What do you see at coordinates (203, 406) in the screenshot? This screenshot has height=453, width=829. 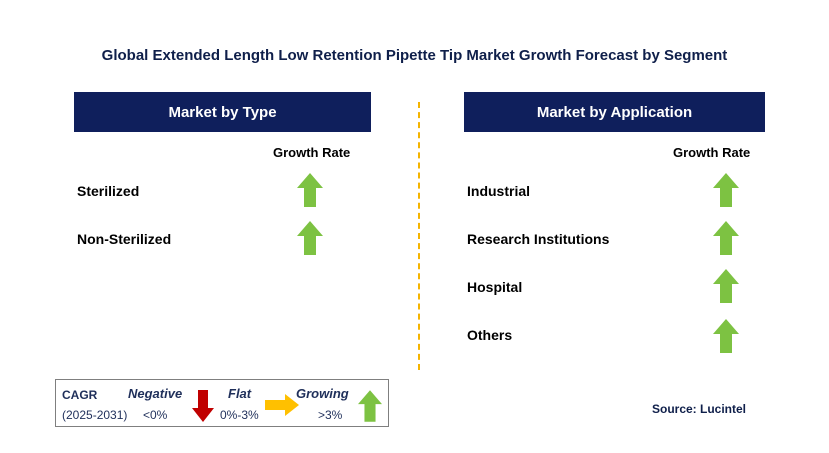 I see `negative-arrow-icon` at bounding box center [203, 406].